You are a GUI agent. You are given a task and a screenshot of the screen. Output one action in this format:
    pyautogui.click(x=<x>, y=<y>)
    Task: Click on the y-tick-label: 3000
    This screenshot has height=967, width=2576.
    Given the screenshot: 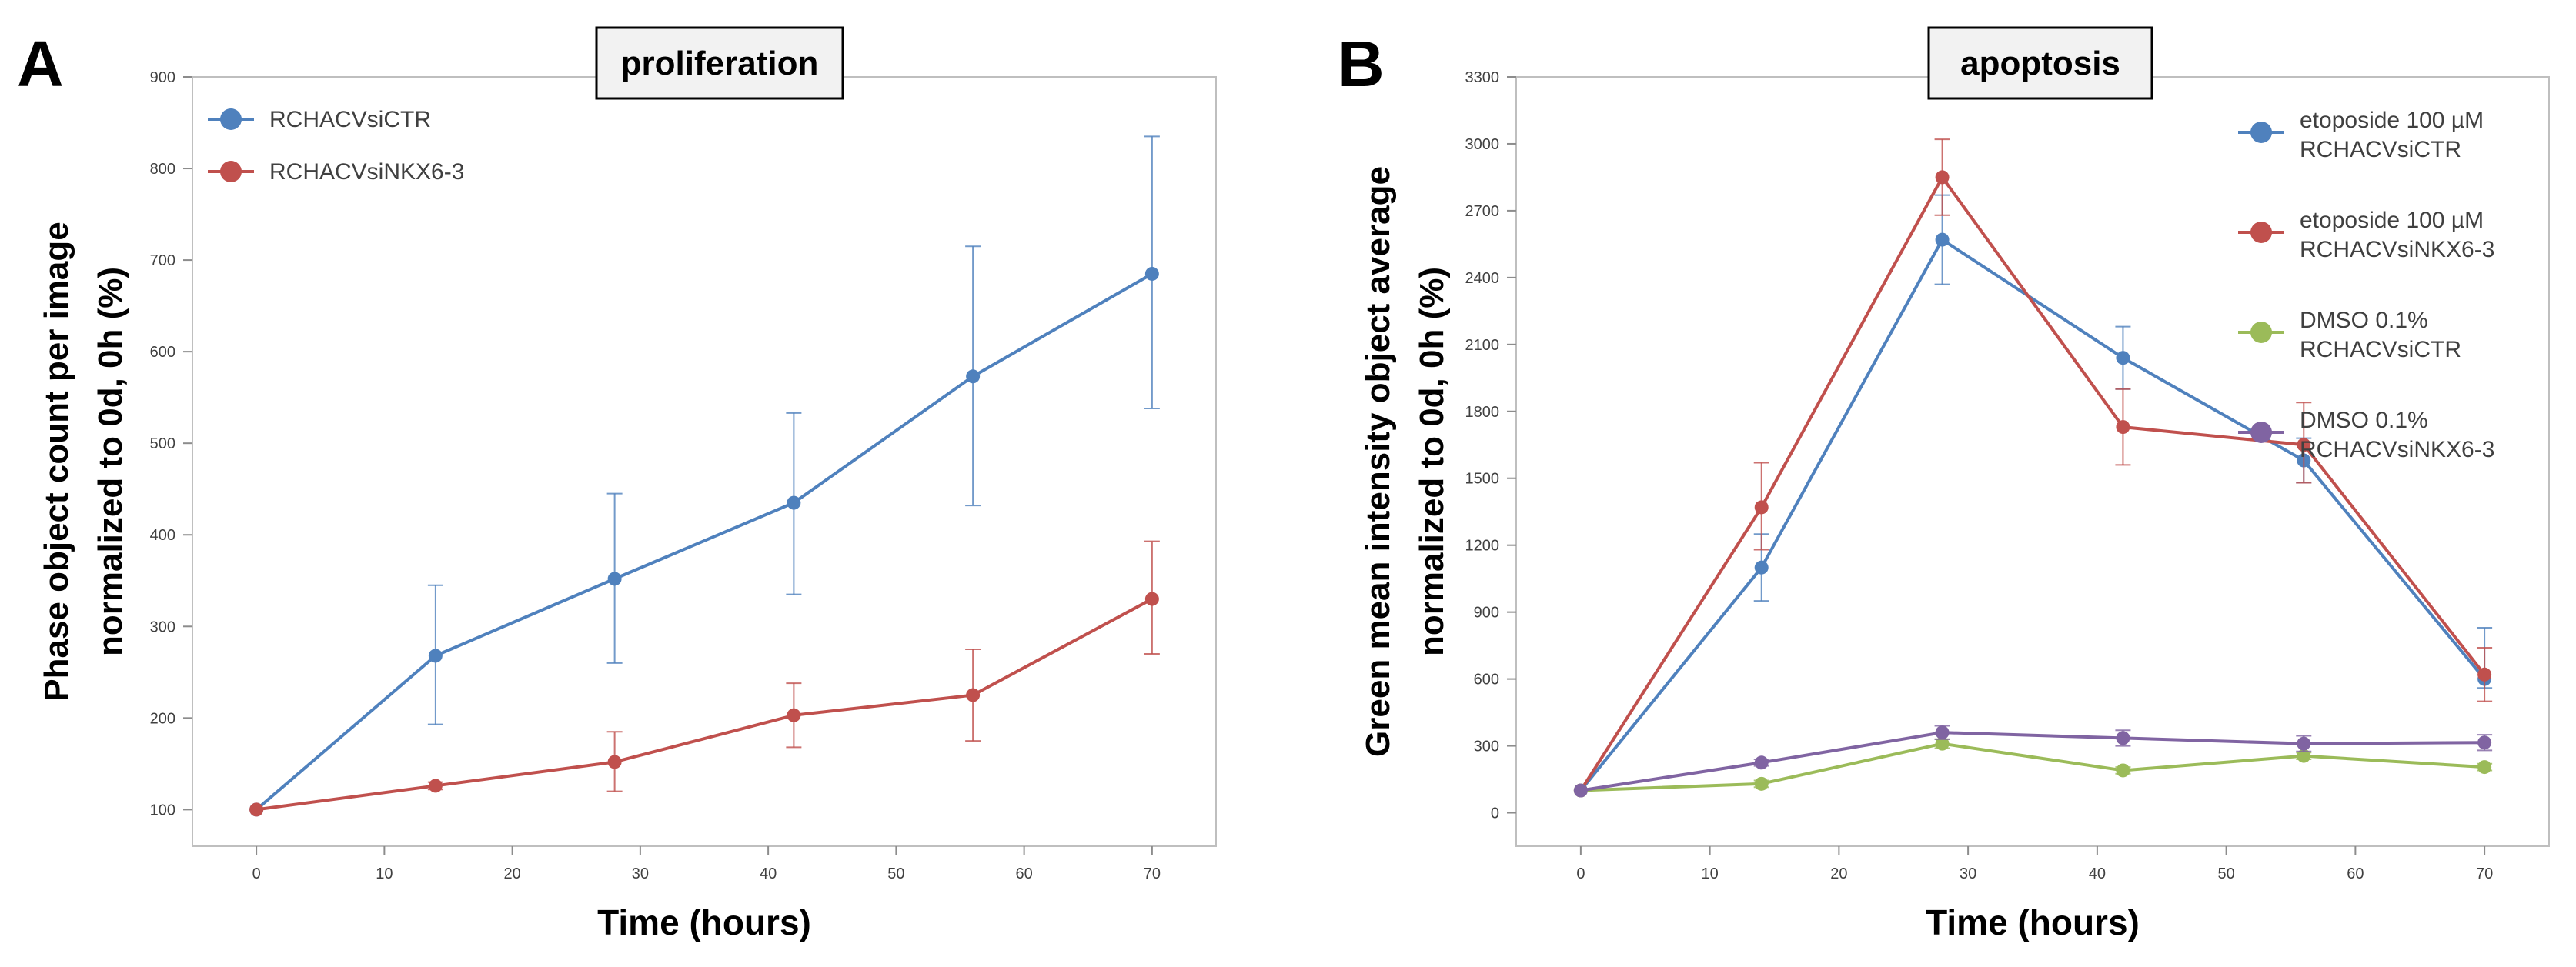 What is the action you would take?
    pyautogui.click(x=1482, y=144)
    